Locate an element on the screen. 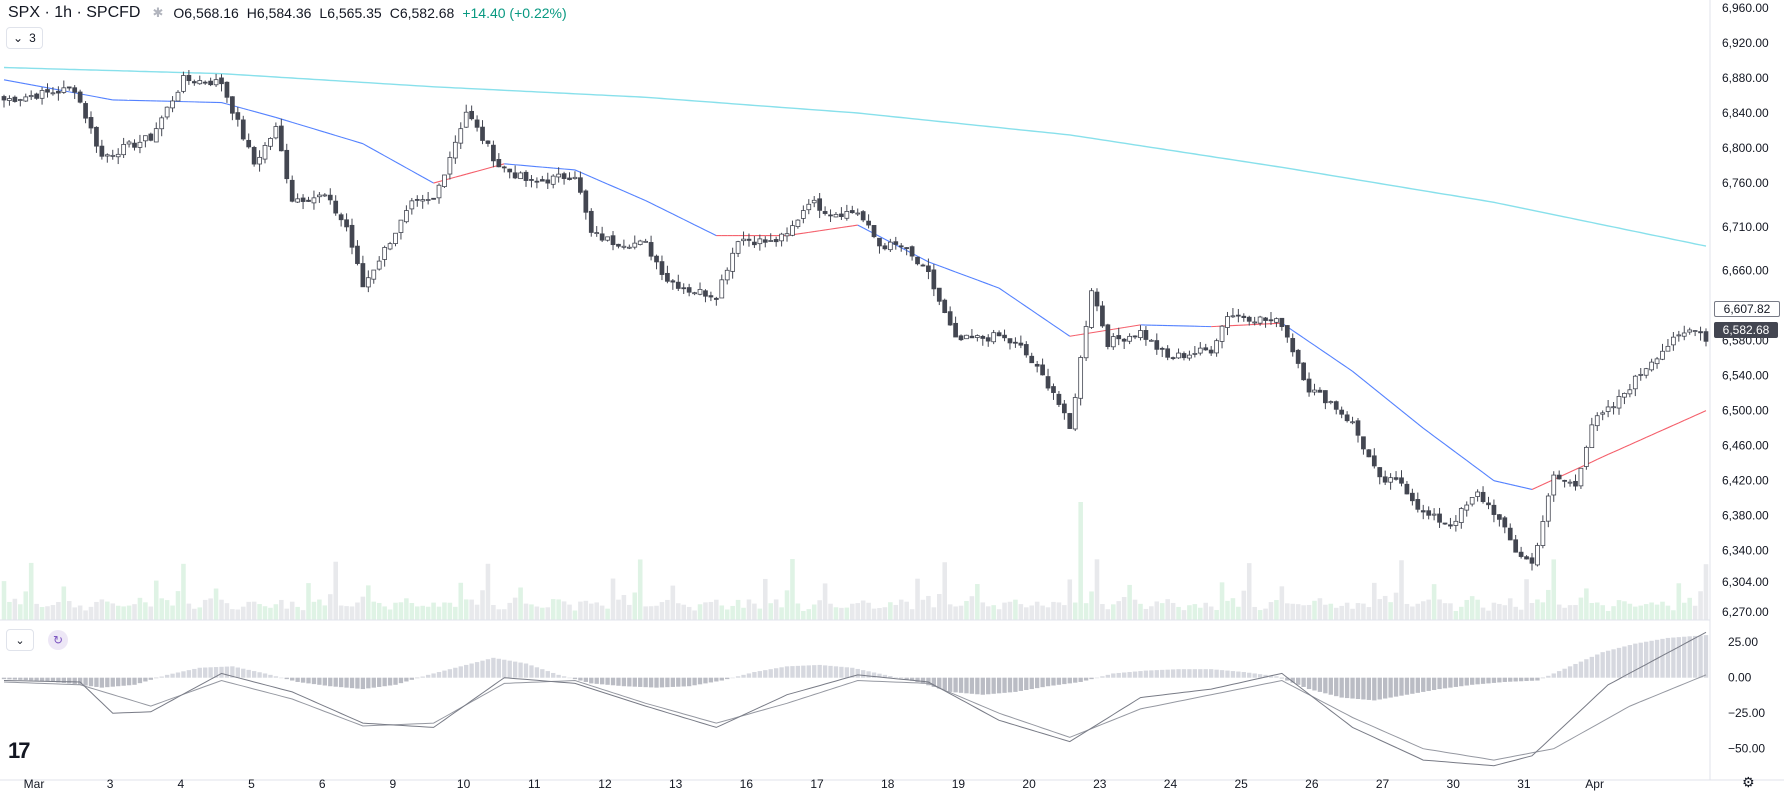  macd-pane-collapse-button: ⌄ is located at coordinates (20, 640).